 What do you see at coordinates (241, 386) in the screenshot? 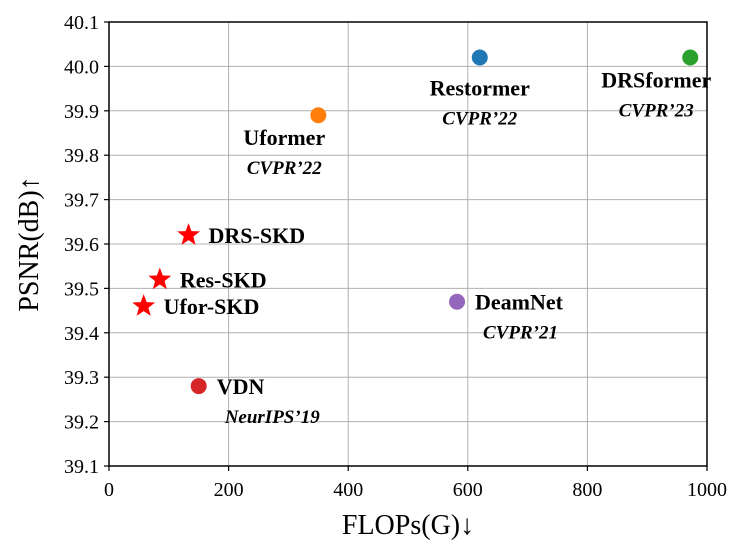
I see `point-label-vdn: VDN` at bounding box center [241, 386].